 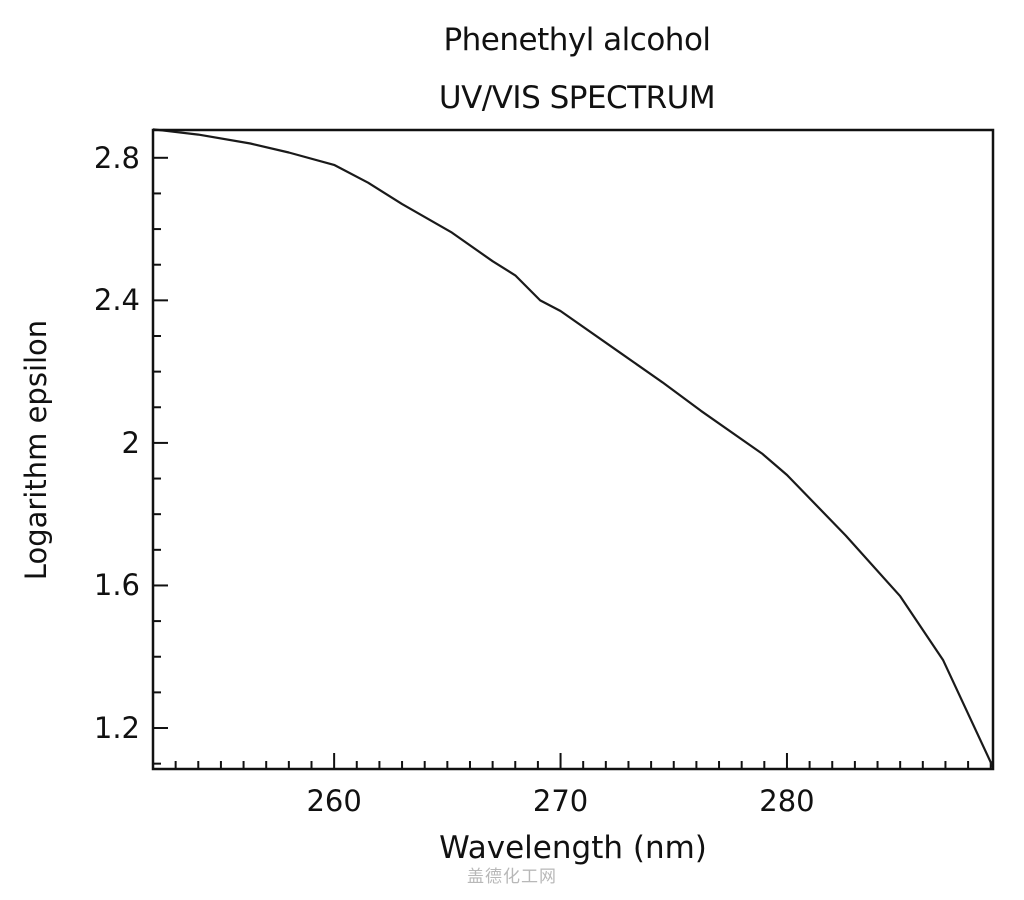 What do you see at coordinates (116, 157) in the screenshot?
I see `y-tick-label: 2.8` at bounding box center [116, 157].